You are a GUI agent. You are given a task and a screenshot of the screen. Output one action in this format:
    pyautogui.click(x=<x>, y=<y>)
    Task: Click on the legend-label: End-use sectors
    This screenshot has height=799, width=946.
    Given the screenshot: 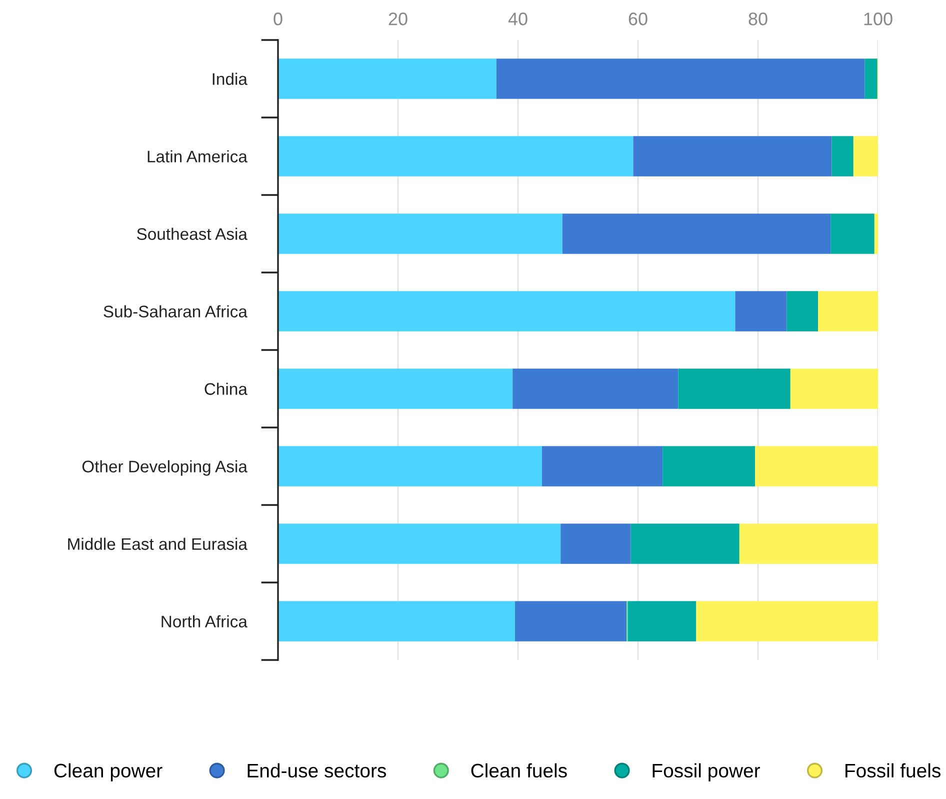 What is the action you would take?
    pyautogui.click(x=317, y=770)
    